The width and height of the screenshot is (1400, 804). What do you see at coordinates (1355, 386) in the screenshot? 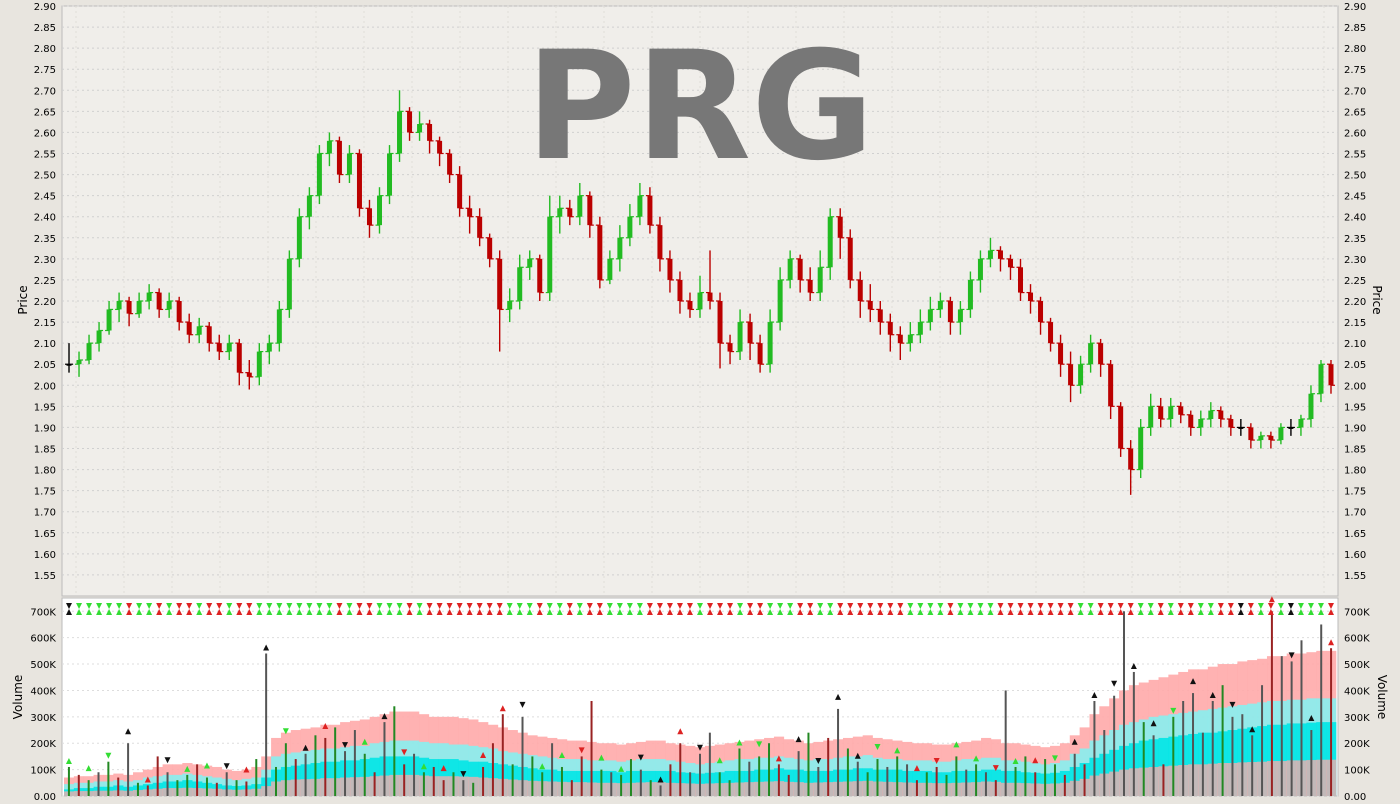
I see `price-tick-label-right: 2.00` at bounding box center [1355, 386].